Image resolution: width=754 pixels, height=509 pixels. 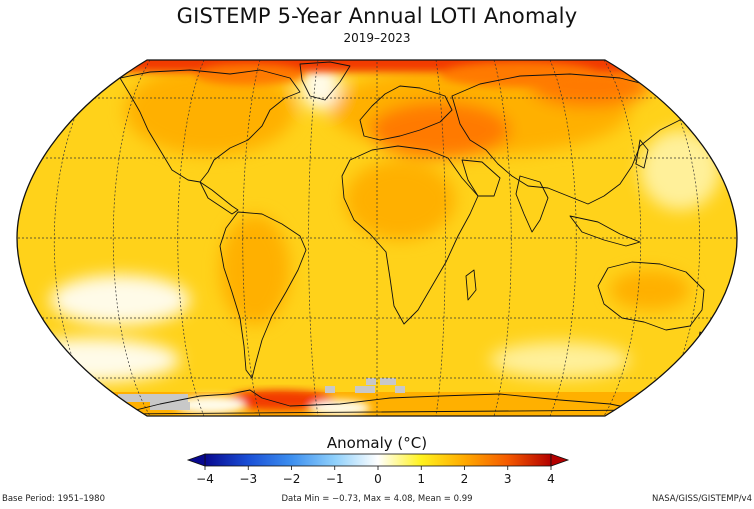 What do you see at coordinates (650, 290) in the screenshot?
I see `anomaly-australia-warm` at bounding box center [650, 290].